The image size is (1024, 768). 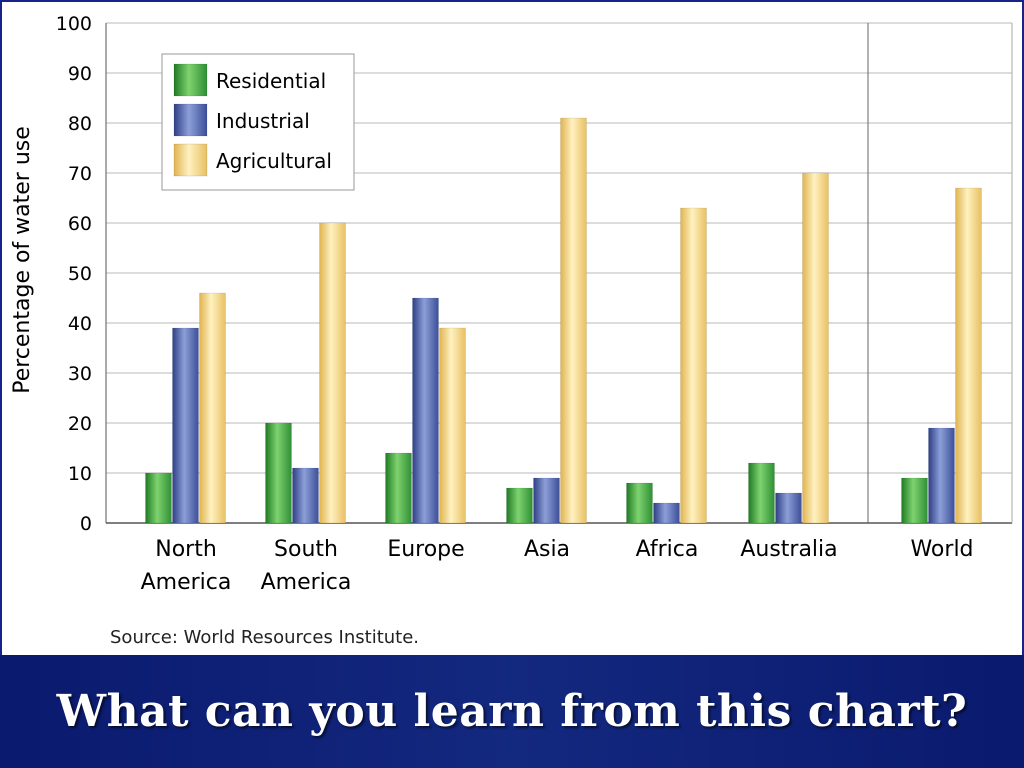 I want to click on y-tick-label: 90, so click(x=80, y=74).